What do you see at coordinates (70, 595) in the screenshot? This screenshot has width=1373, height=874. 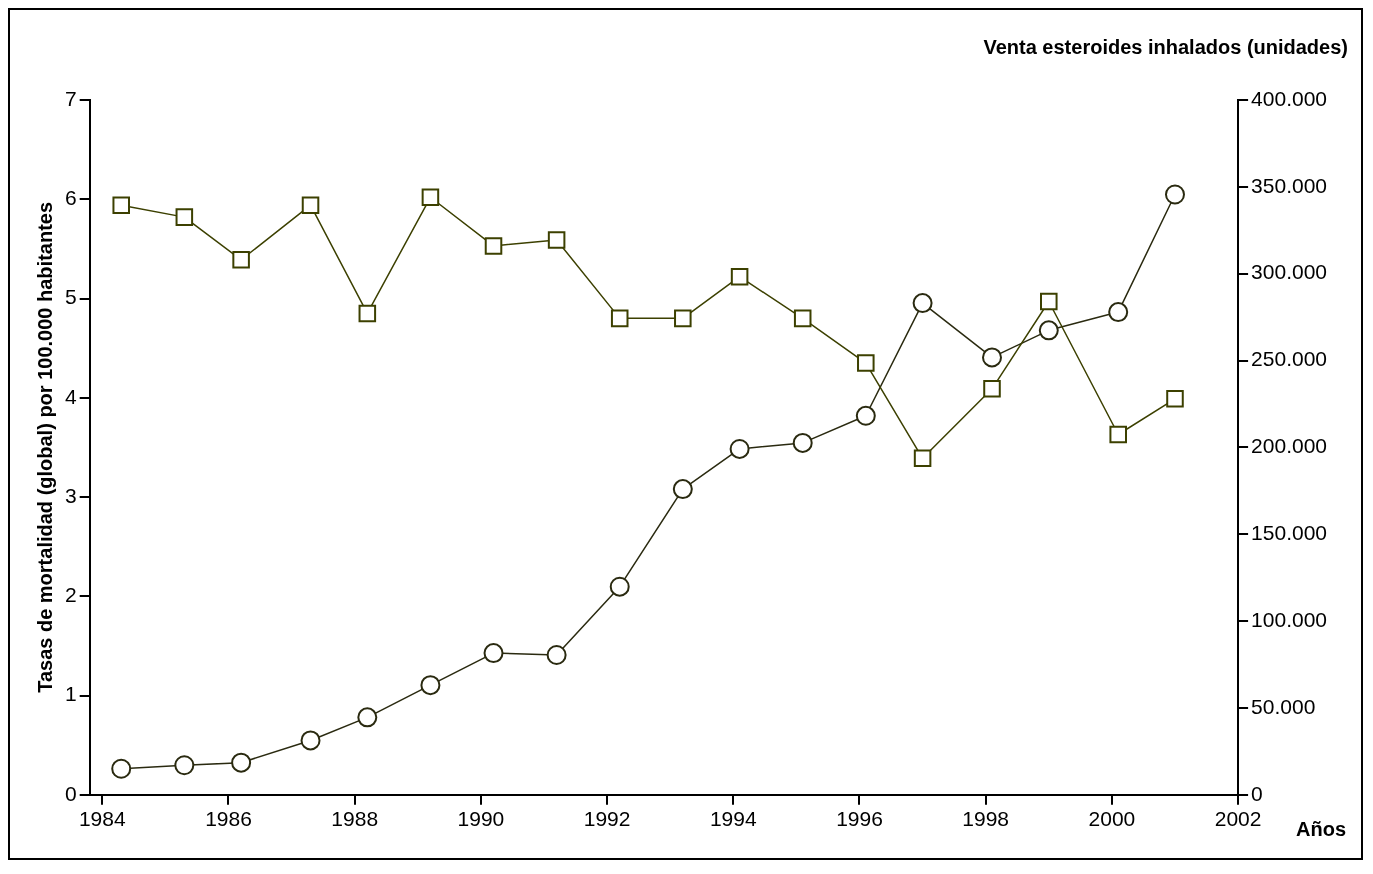 I see `y-tick-label: 2` at bounding box center [70, 595].